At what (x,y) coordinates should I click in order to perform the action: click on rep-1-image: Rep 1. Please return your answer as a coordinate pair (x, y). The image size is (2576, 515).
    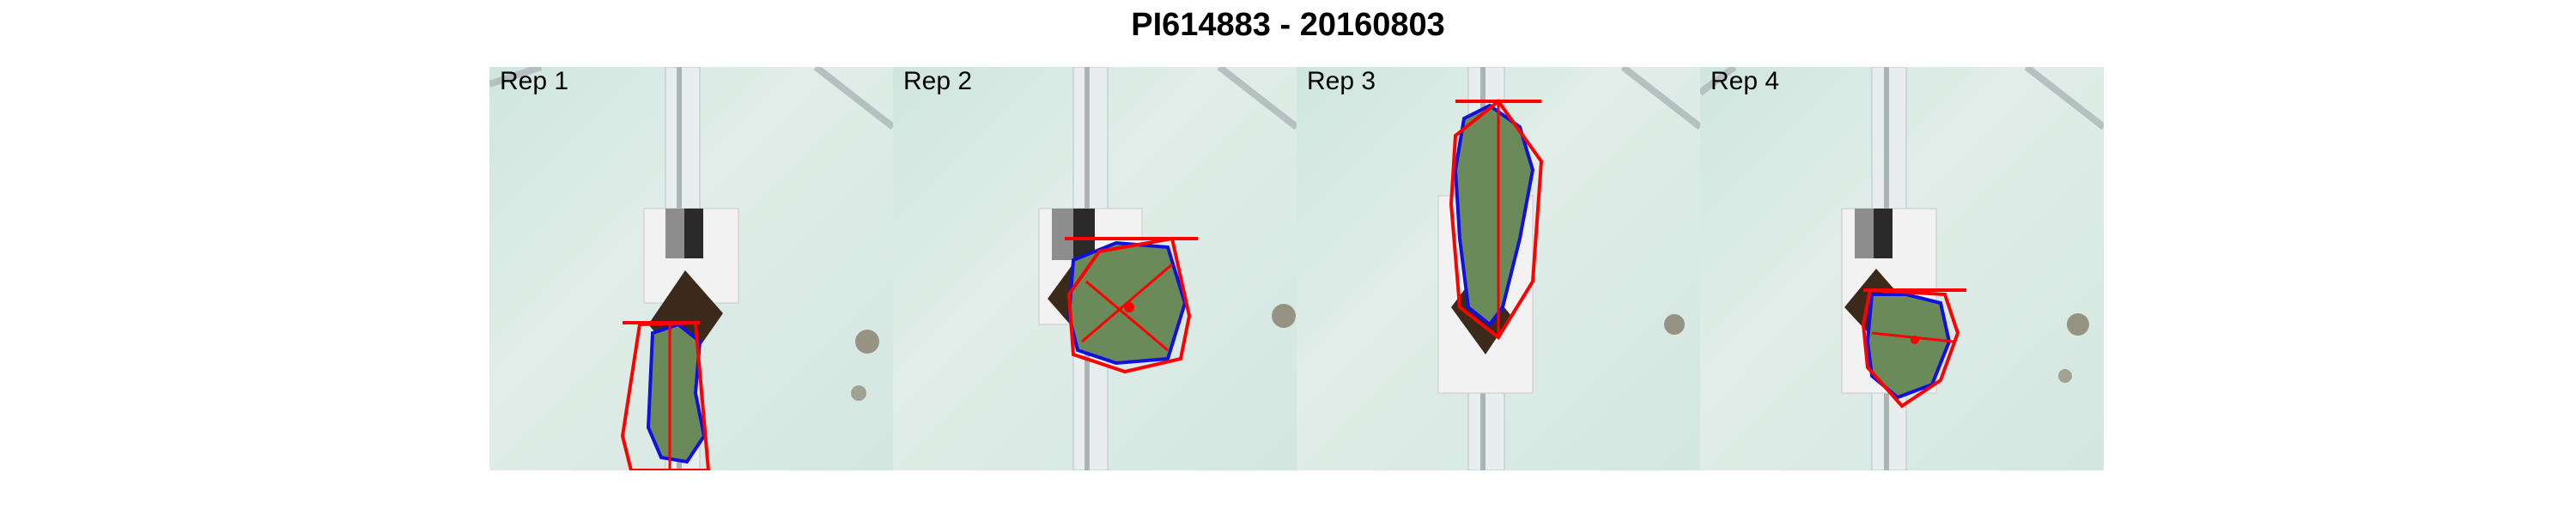
    Looking at the image, I should click on (691, 268).